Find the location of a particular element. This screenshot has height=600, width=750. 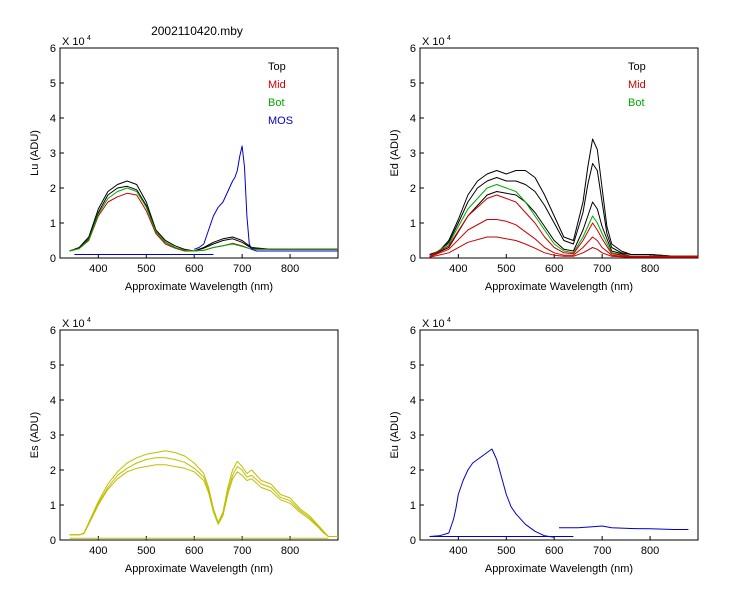

y-axis-label: Es (ADU) is located at coordinates (35, 435).